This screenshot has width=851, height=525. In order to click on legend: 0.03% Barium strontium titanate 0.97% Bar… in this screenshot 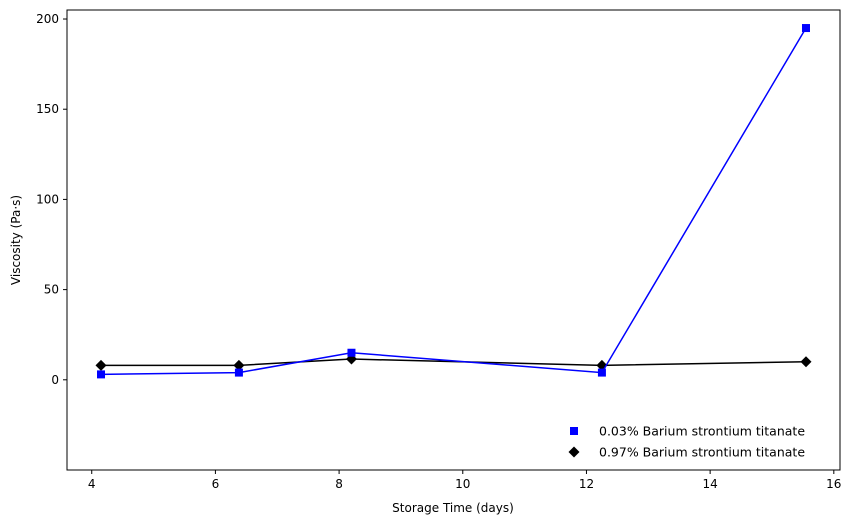, I will do `click(686, 442)`.